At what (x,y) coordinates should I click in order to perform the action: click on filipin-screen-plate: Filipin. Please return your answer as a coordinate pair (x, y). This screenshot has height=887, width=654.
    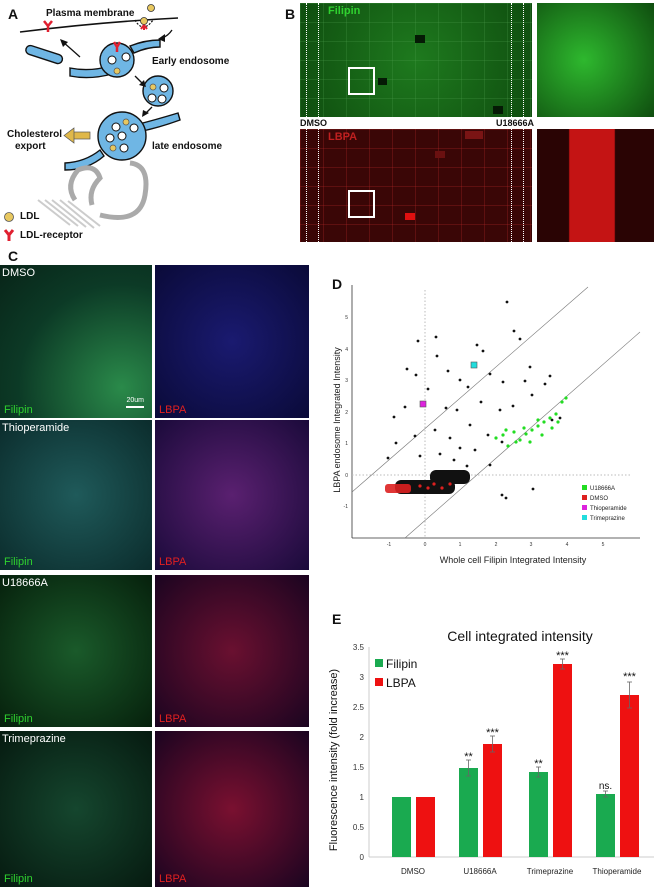
    Looking at the image, I should click on (416, 60).